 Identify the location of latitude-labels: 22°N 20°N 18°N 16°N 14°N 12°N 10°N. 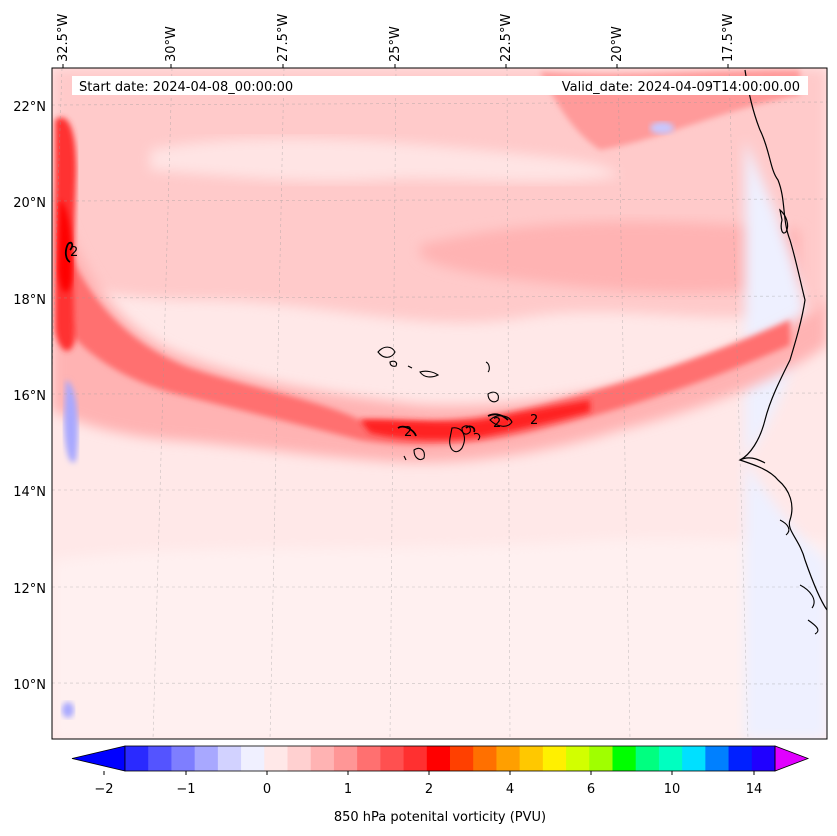
(29, 396).